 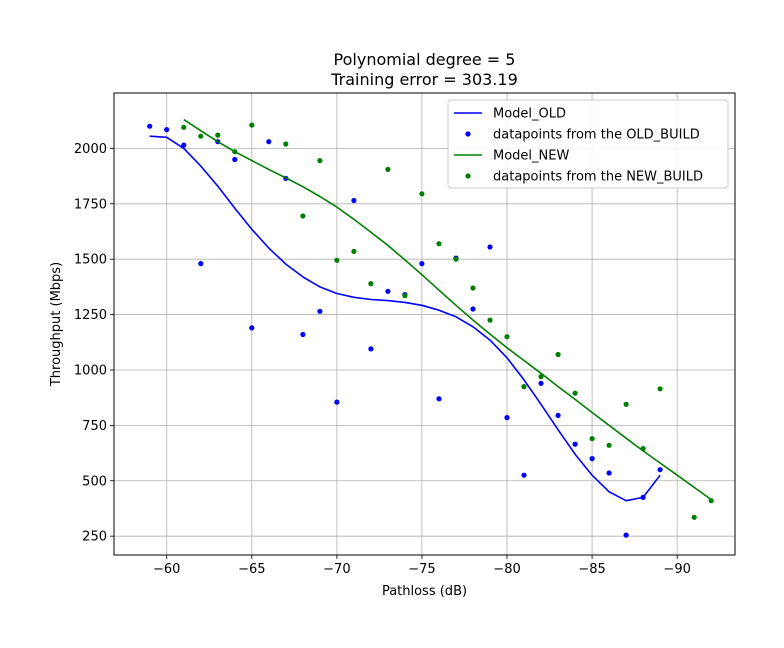 What do you see at coordinates (90, 260) in the screenshot?
I see `y-tick-label: 1500` at bounding box center [90, 260].